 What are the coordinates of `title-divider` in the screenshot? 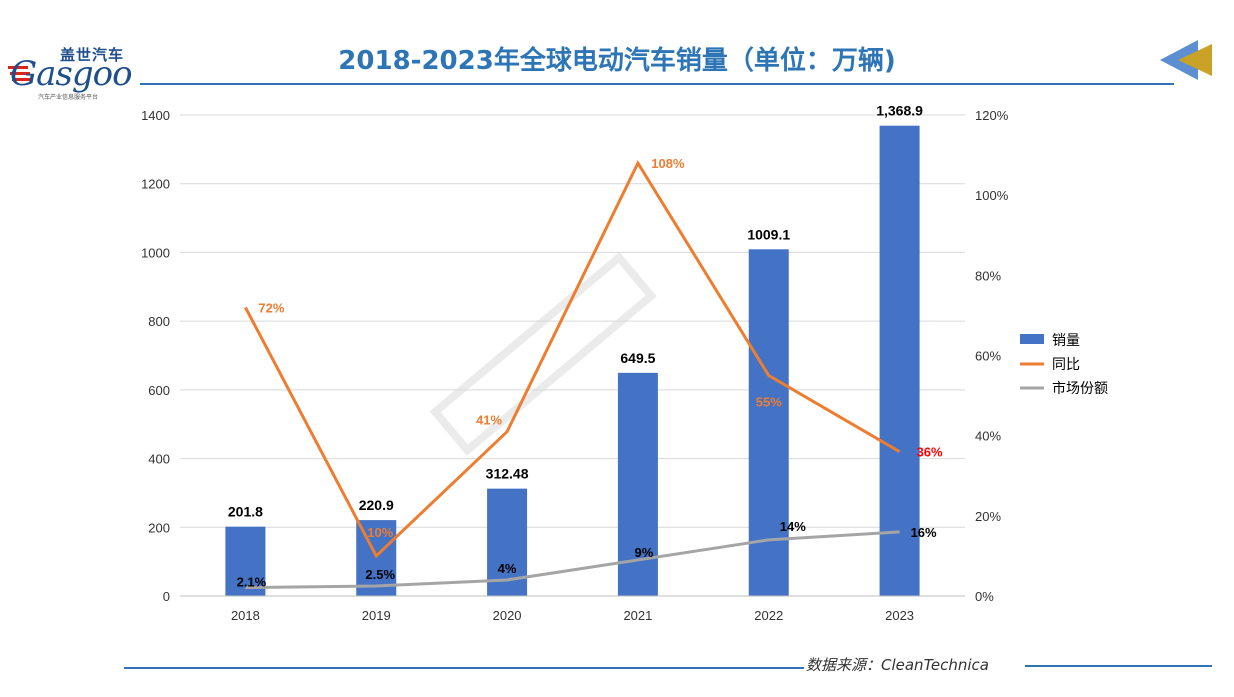 It's located at (657, 84).